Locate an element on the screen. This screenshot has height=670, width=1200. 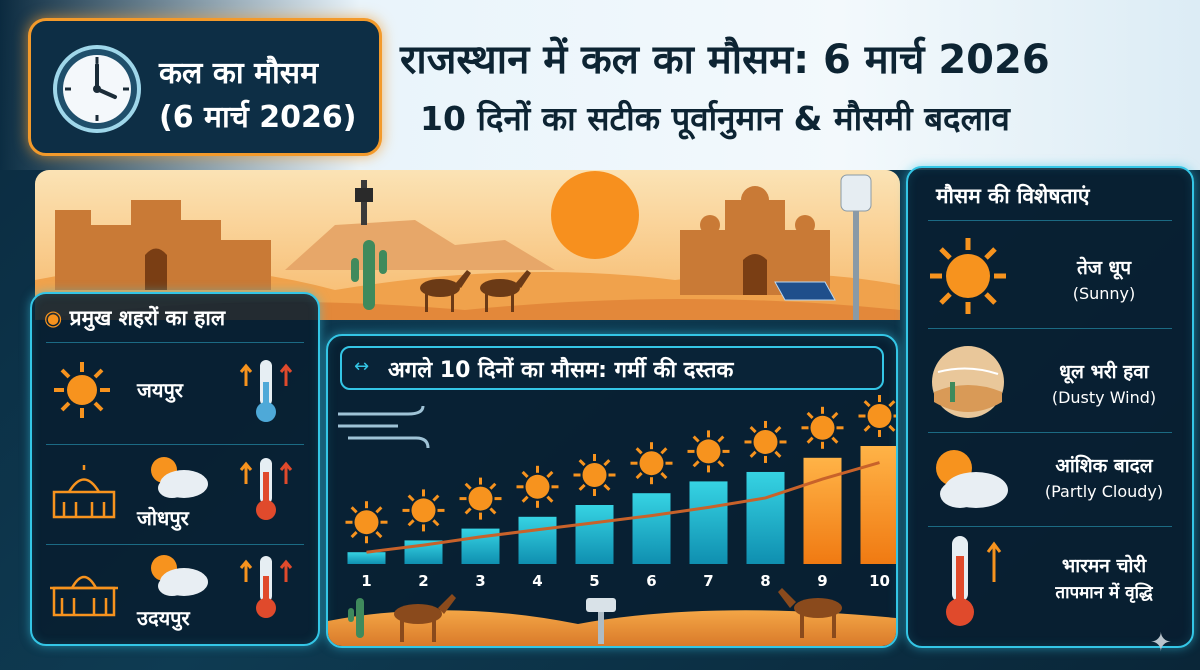
x-tick-label: 7 is located at coordinates (708, 581).